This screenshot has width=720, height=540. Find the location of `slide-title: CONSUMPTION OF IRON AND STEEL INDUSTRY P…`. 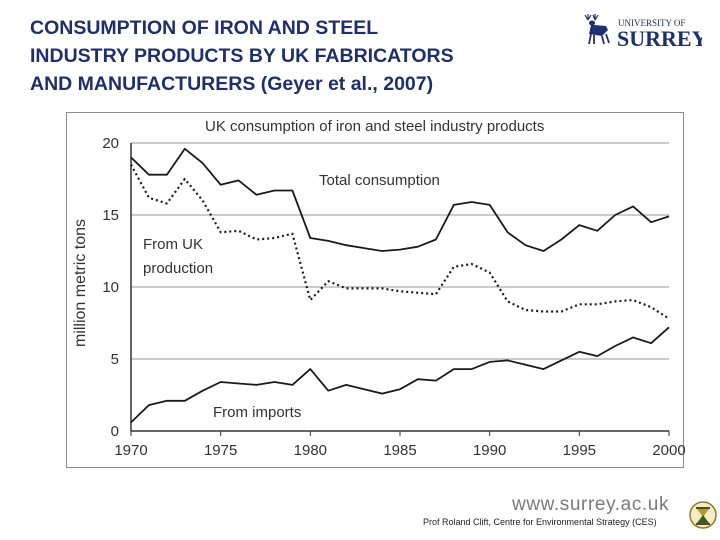

slide-title: CONSUMPTION OF IRON AND STEEL INDUSTRY P… is located at coordinates (295, 56).